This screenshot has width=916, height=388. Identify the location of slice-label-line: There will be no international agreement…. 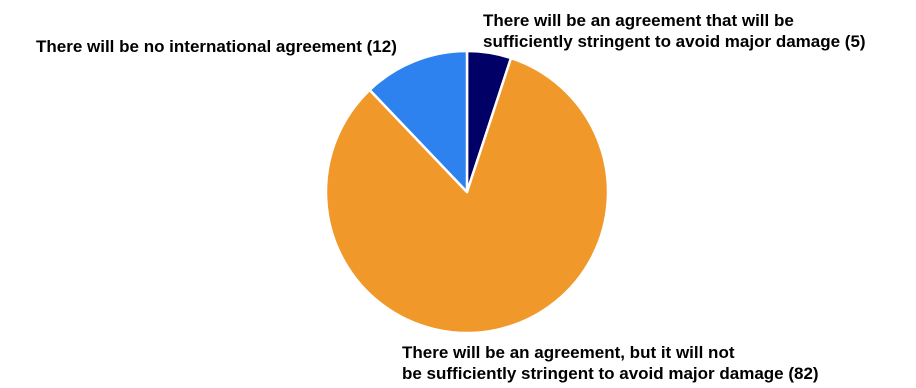
(216, 46).